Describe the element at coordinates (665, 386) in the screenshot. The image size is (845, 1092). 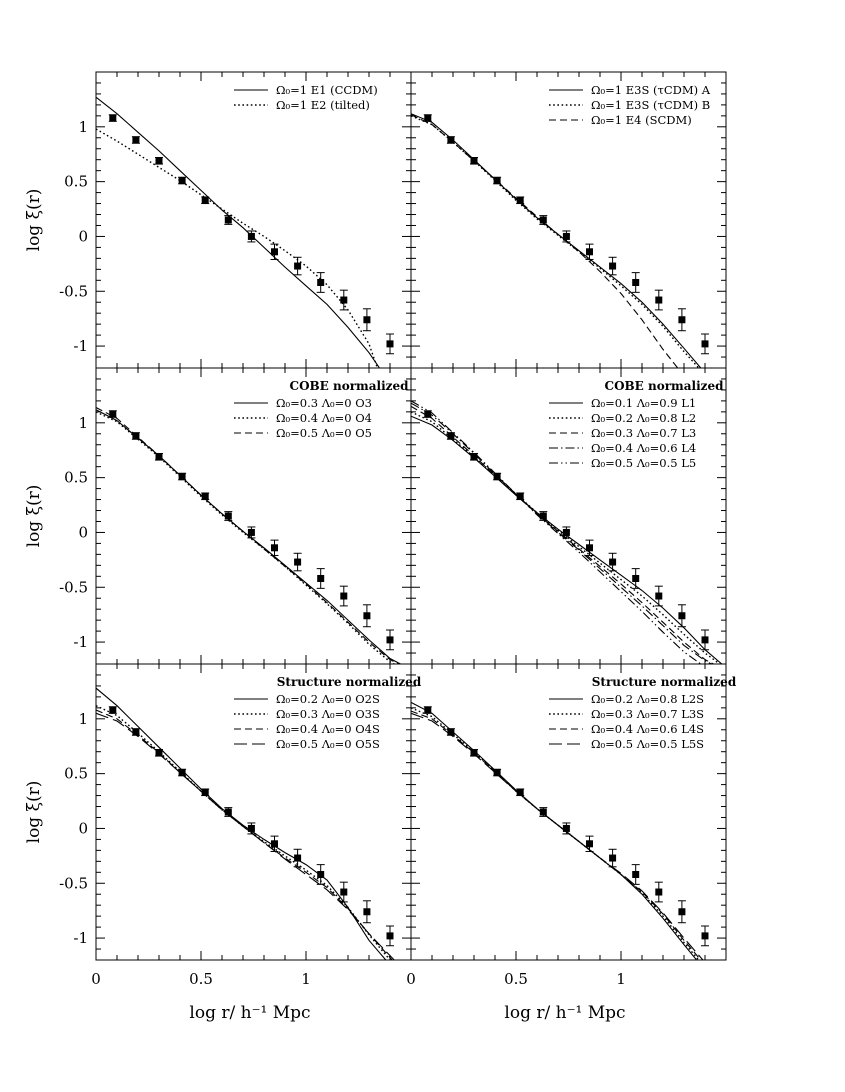
I see `legend-heading: COBE normalized` at that location.